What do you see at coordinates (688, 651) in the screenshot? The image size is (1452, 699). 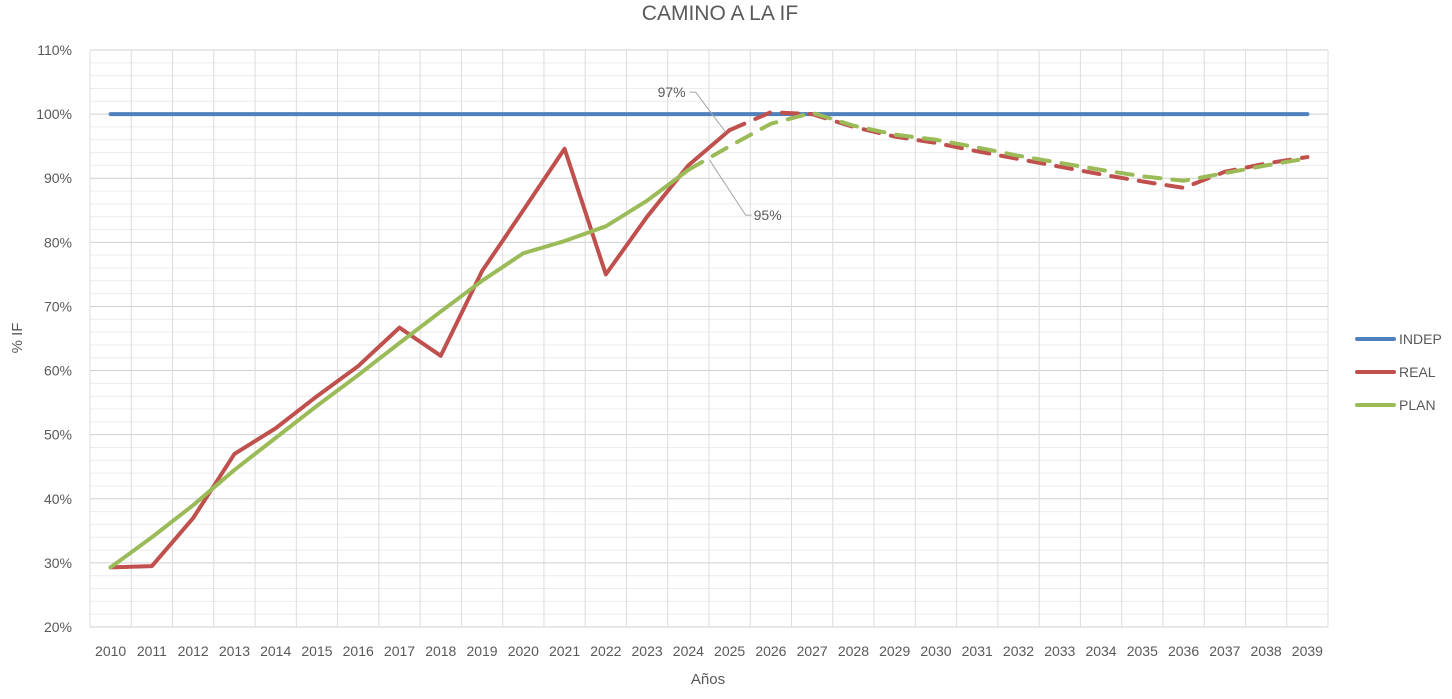 I see `x-tick-label: 2024` at bounding box center [688, 651].